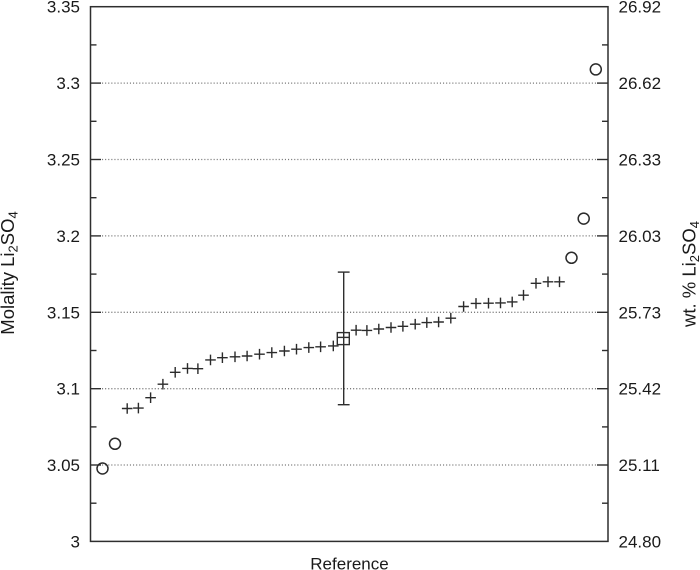 The height and width of the screenshot is (570, 700). Describe the element at coordinates (640, 389) in the screenshot. I see `svg-text: 25.42` at that location.